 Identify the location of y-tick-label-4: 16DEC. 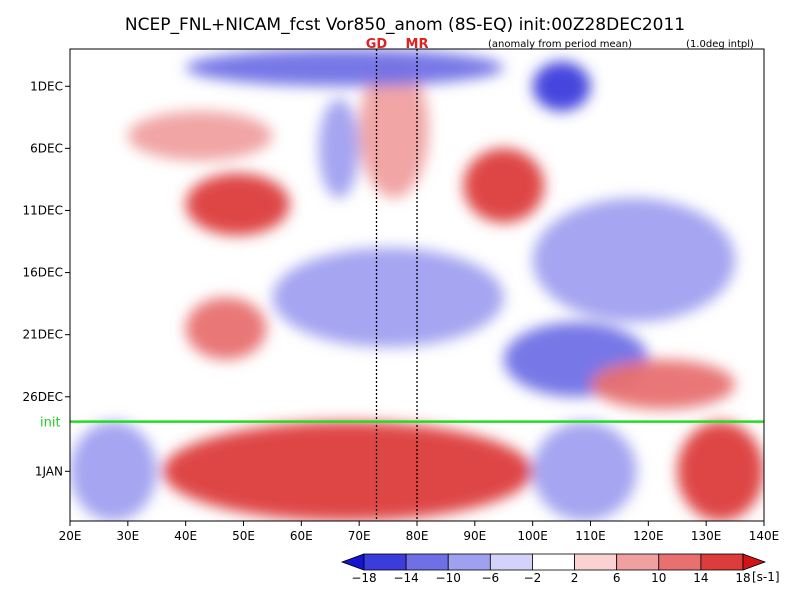
(43, 273).